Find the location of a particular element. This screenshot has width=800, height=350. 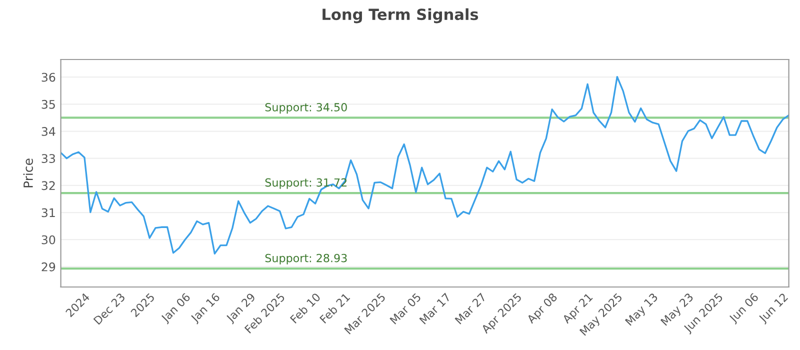

x-tick-label: Dec 23 is located at coordinates (109, 308).